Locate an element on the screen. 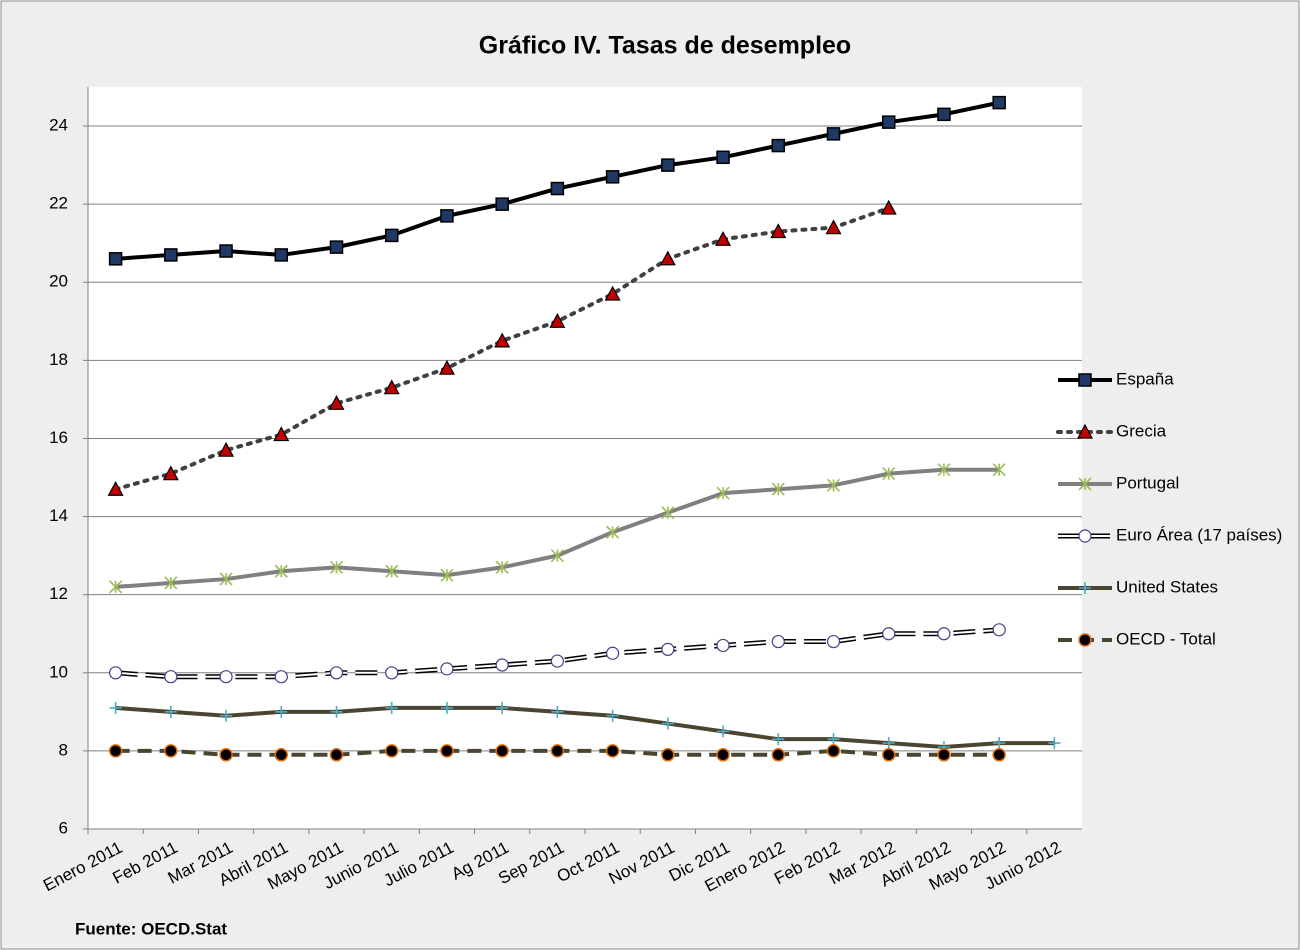 Image resolution: width=1300 pixels, height=950 pixels. source-note: Fuente: OECD.Stat is located at coordinates (151, 928).